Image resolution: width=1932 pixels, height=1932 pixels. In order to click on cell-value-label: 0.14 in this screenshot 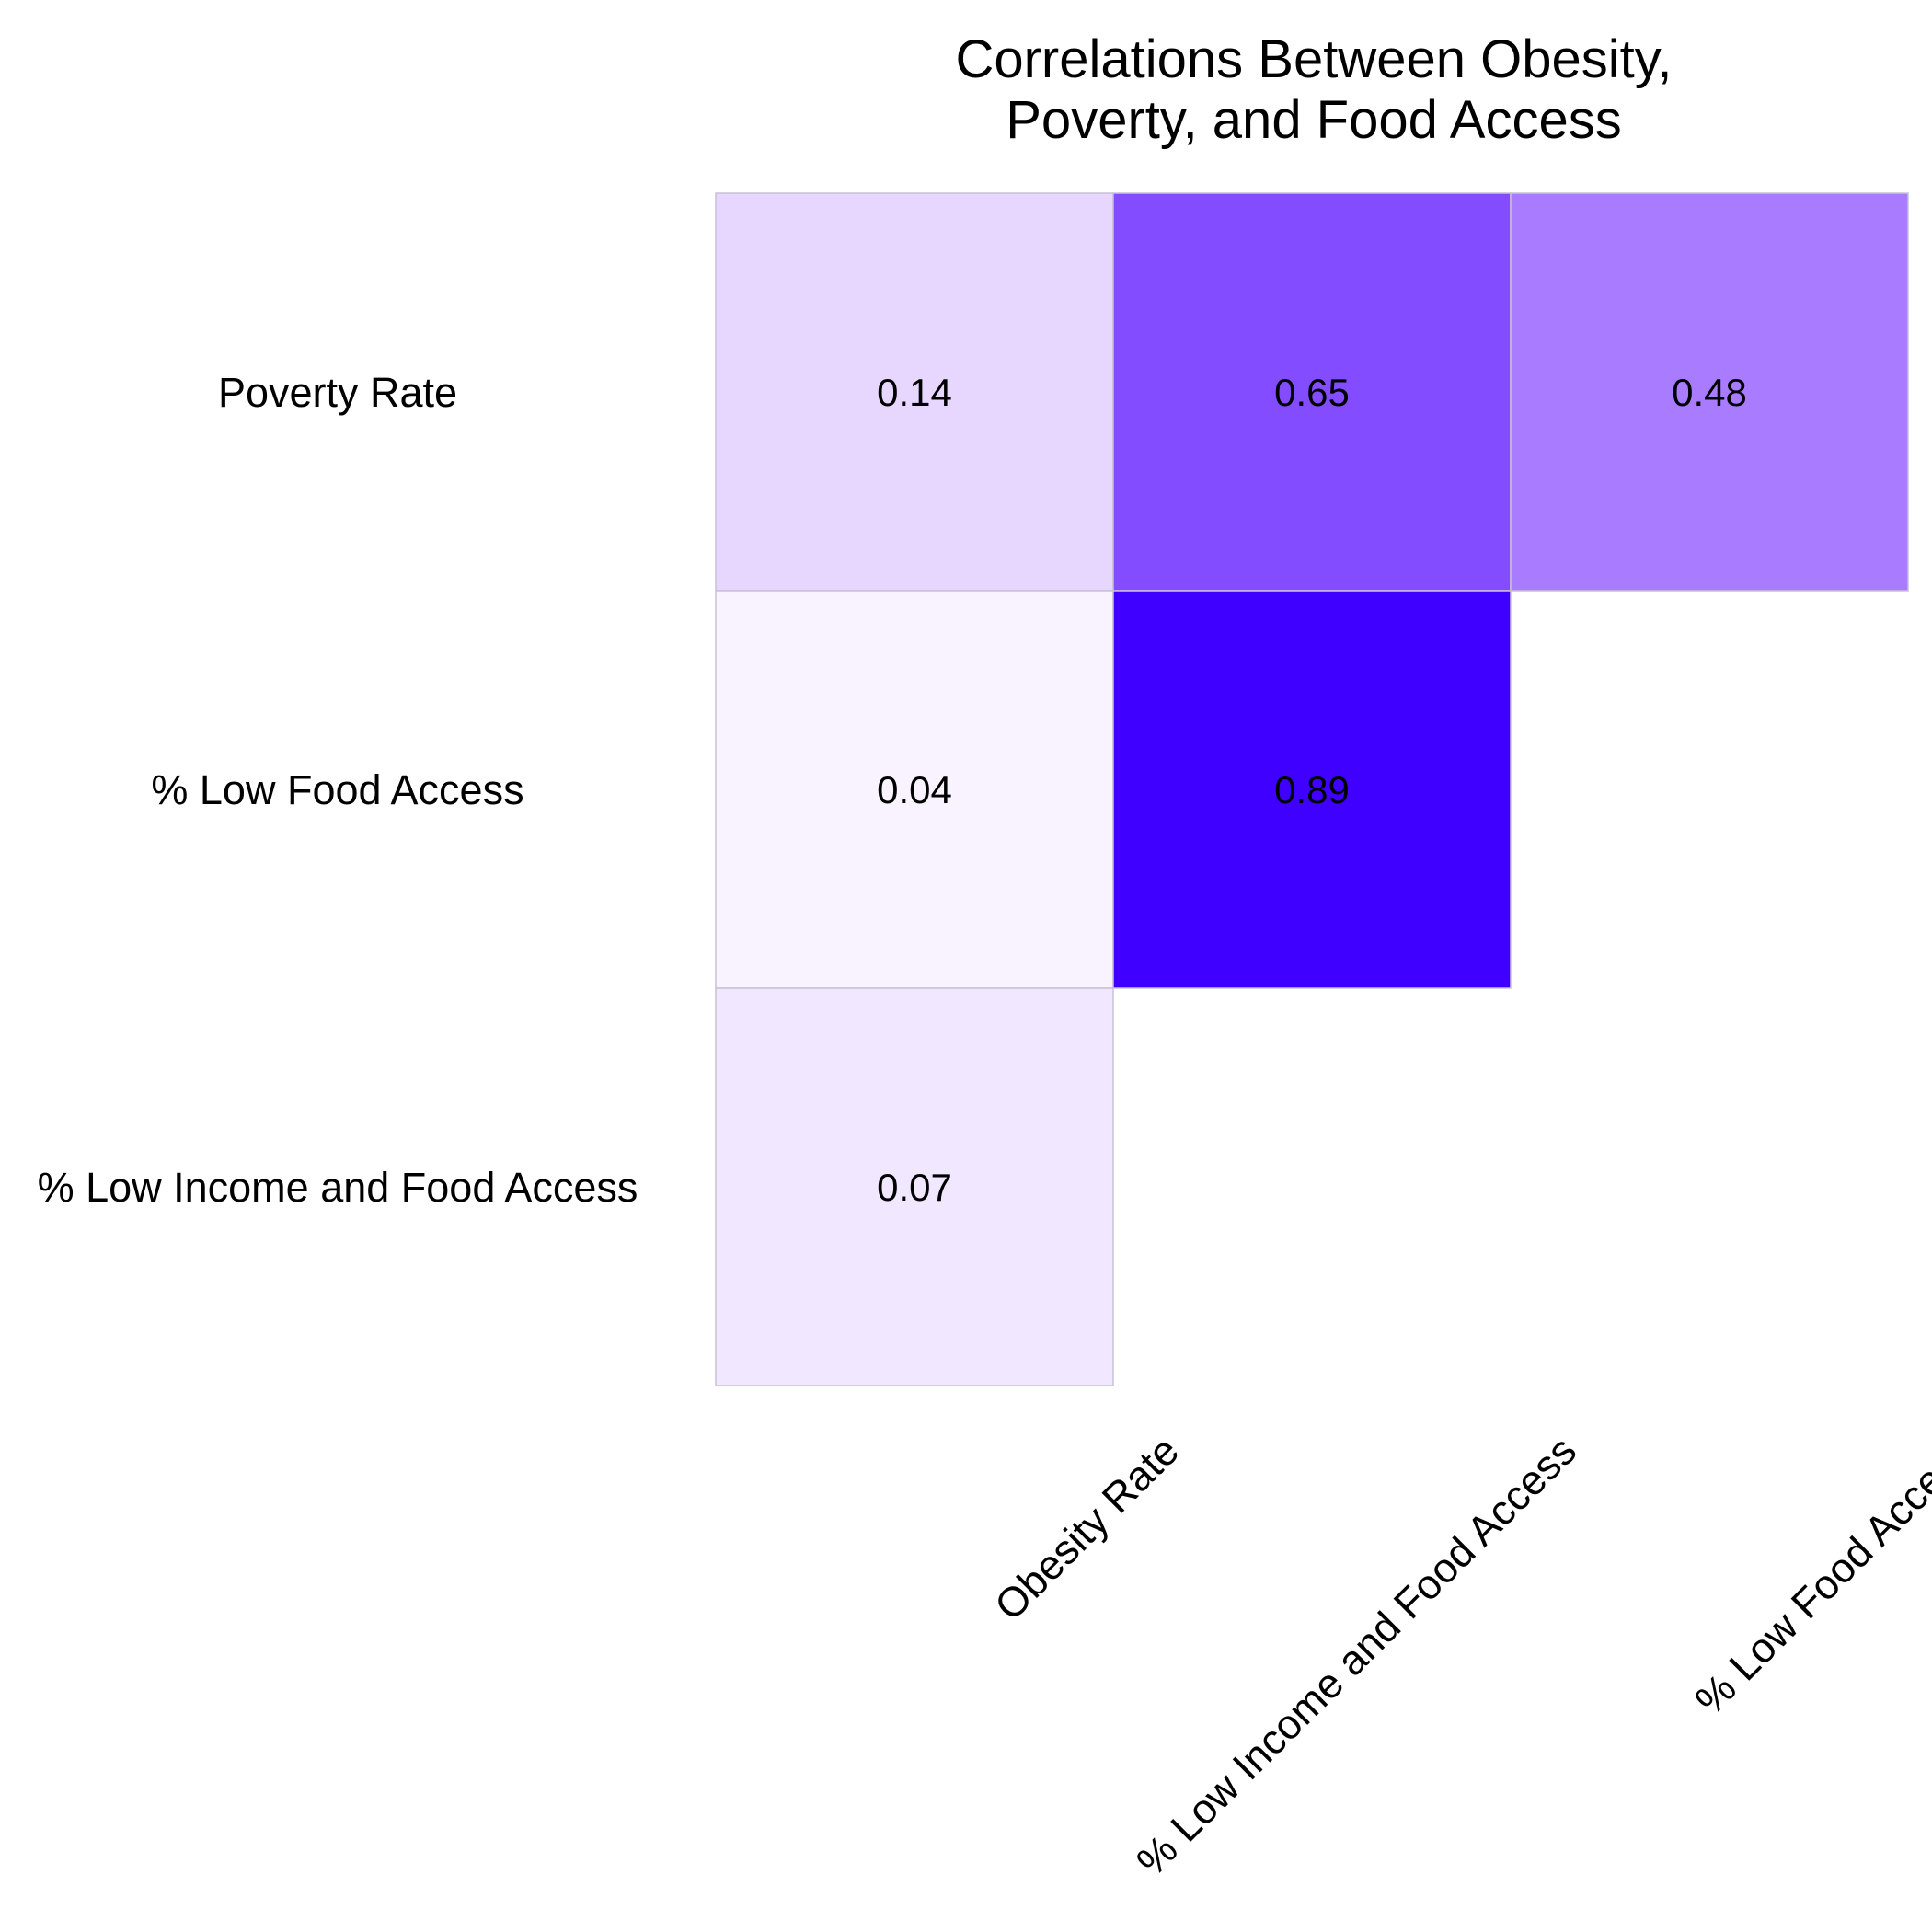, I will do `click(914, 392)`.